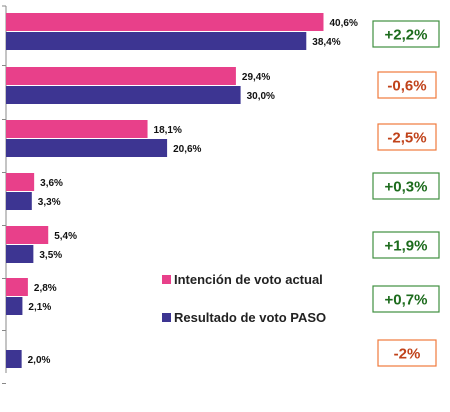 Image resolution: width=450 pixels, height=412 pixels. What do you see at coordinates (168, 130) in the screenshot?
I see `bar-value-label: 18,1%` at bounding box center [168, 130].